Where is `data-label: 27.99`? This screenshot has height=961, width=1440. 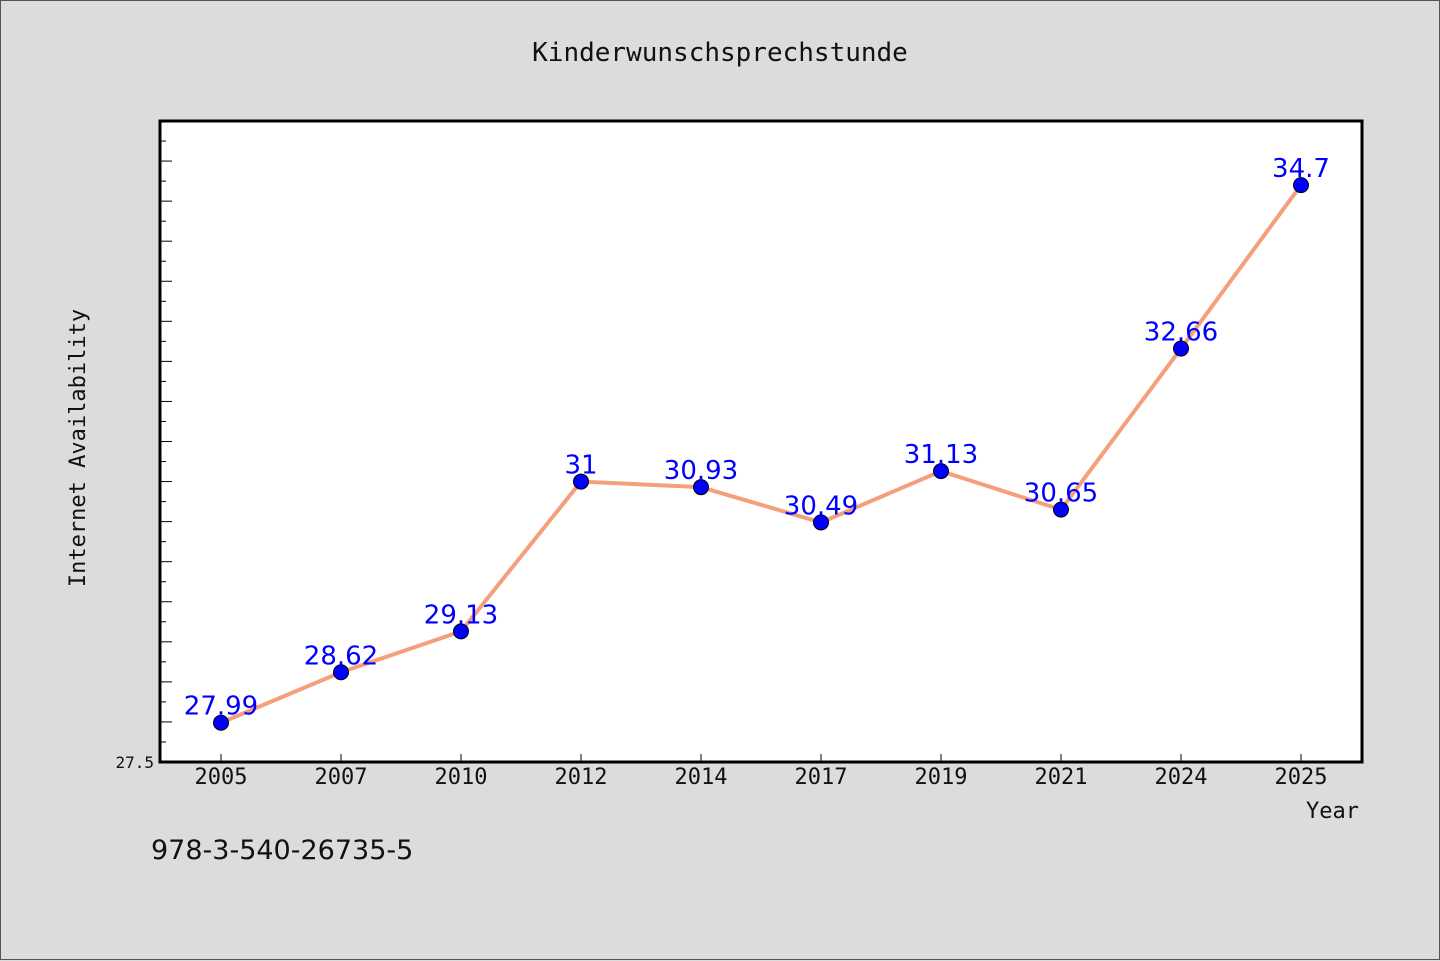 data-label: 27.99 is located at coordinates (221, 707).